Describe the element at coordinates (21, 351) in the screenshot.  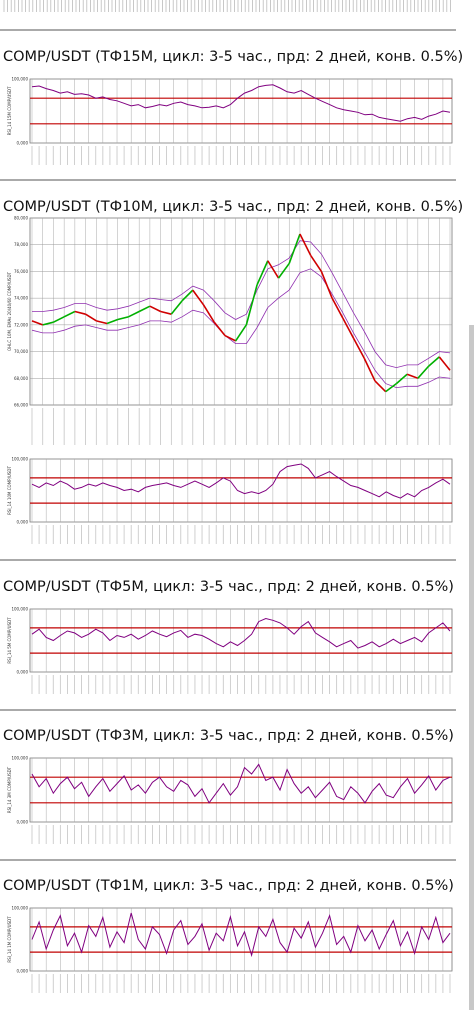
I see `y-tick-label: 70,000` at that location.